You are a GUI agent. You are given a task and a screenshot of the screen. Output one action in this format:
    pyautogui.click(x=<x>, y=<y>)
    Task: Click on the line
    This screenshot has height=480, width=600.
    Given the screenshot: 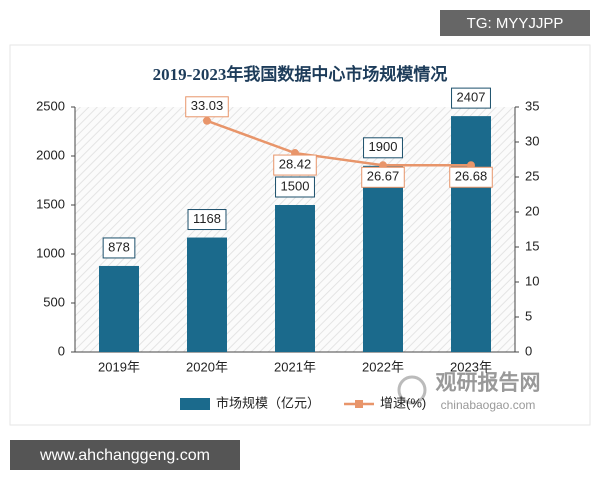 What is the action you would take?
    pyautogui.click(x=339, y=143)
    